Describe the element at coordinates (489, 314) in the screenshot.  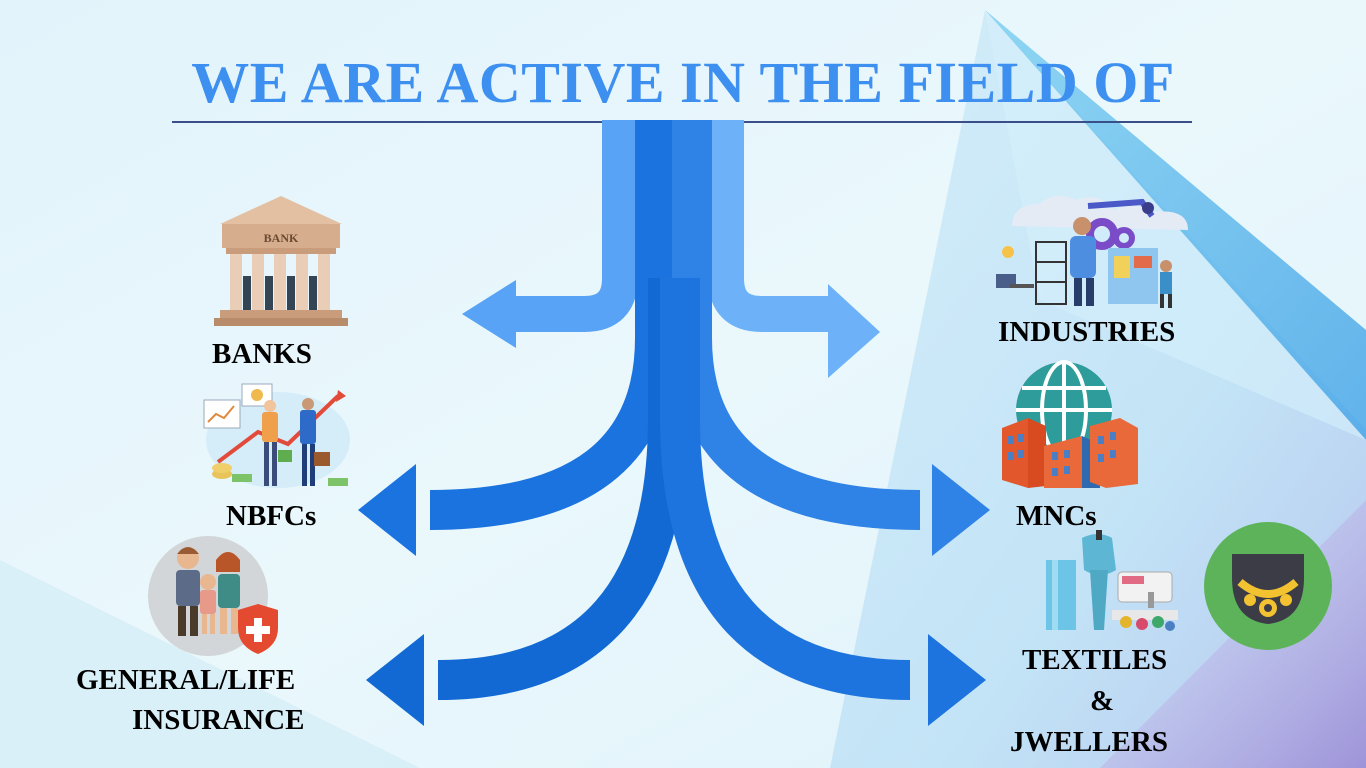
I see `arrow-head-banks` at that location.